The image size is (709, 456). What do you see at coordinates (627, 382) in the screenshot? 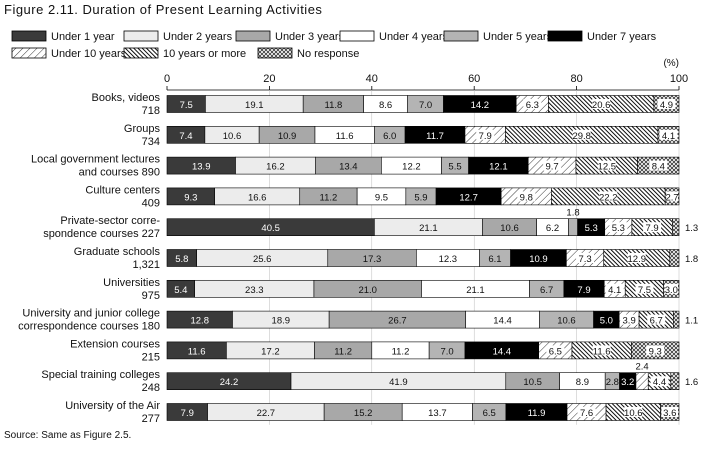
I see `data-label: 3.2` at bounding box center [627, 382].